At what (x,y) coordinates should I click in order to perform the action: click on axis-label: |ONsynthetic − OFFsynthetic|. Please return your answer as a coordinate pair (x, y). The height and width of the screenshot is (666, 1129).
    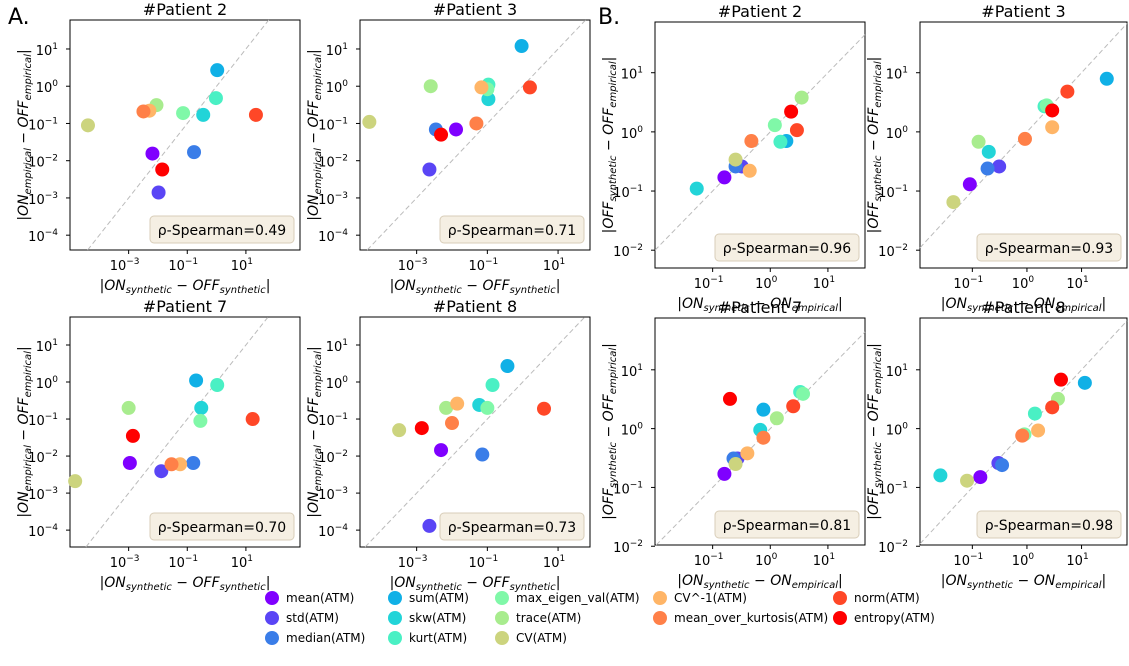
    Looking at the image, I should click on (475, 287).